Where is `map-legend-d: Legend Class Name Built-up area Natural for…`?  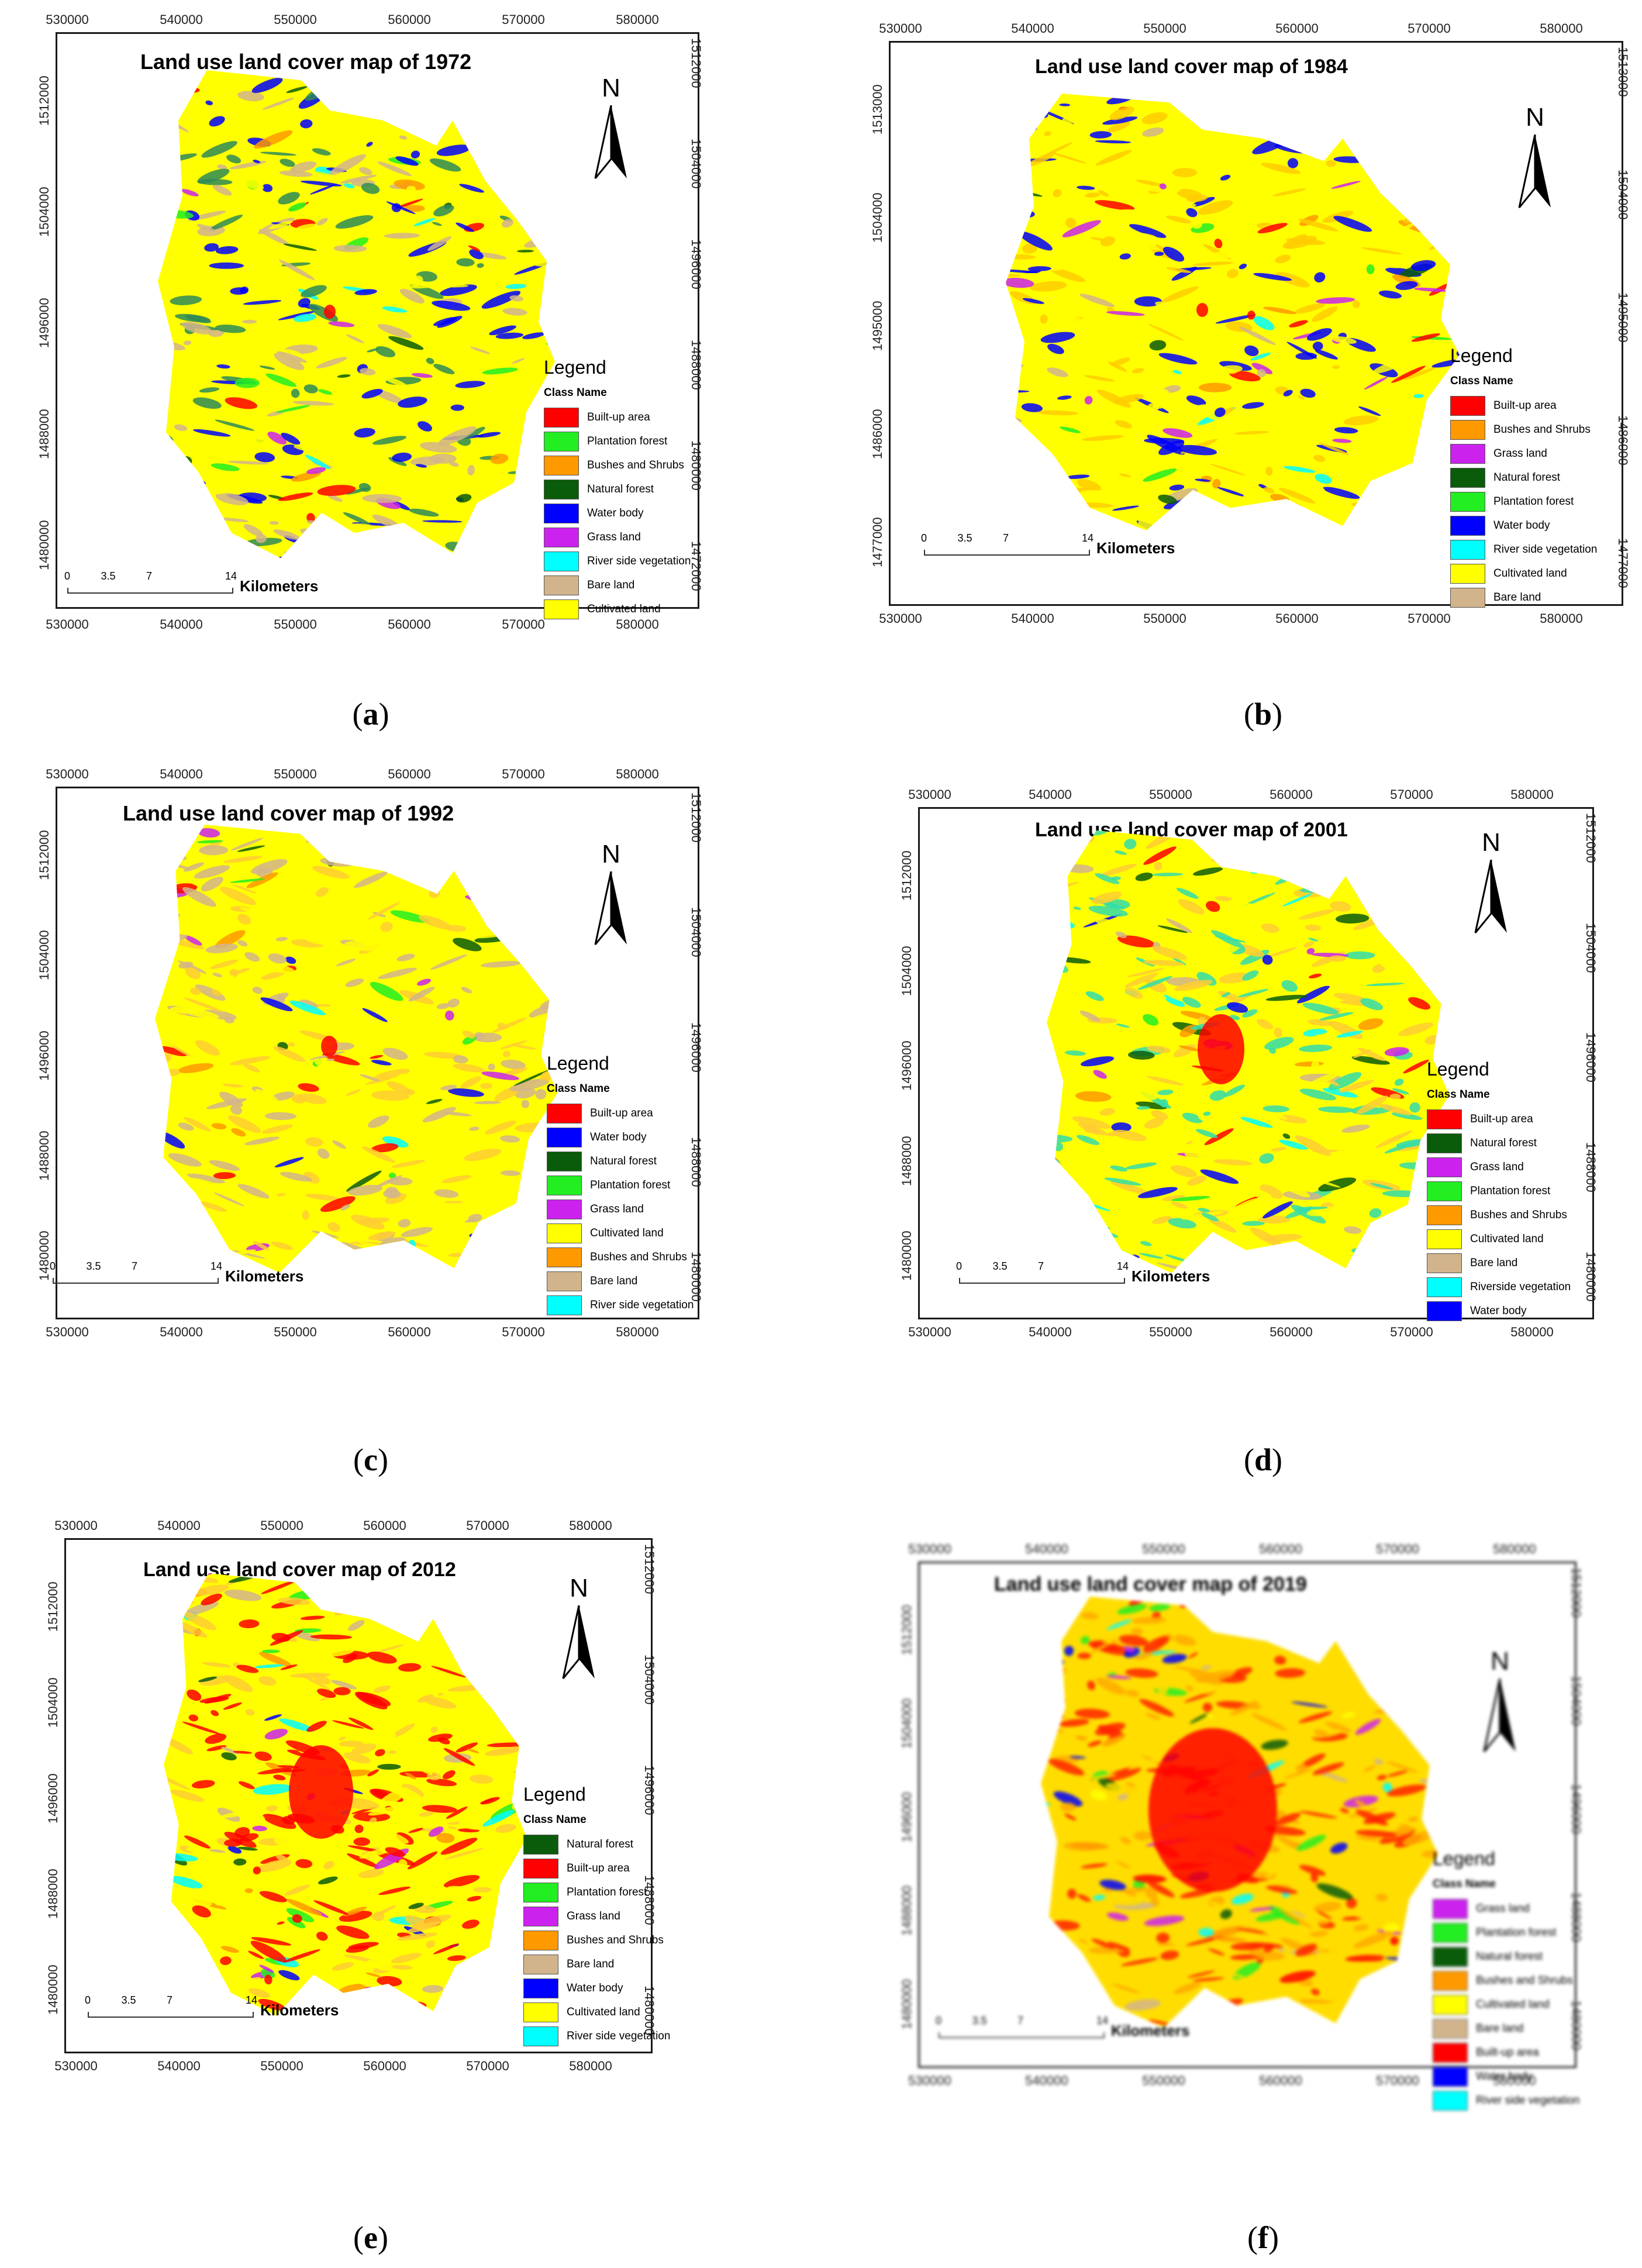 map-legend-d: Legend Class Name Built-up area Natural for… is located at coordinates (1499, 1191).